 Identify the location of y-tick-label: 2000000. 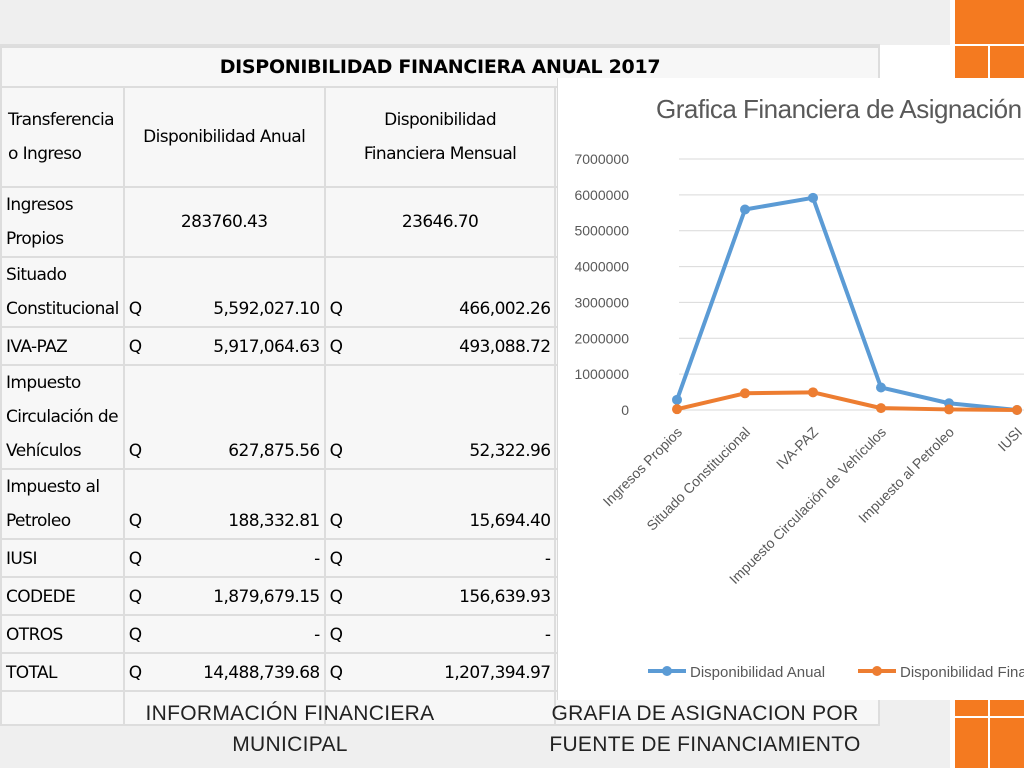
(601, 338).